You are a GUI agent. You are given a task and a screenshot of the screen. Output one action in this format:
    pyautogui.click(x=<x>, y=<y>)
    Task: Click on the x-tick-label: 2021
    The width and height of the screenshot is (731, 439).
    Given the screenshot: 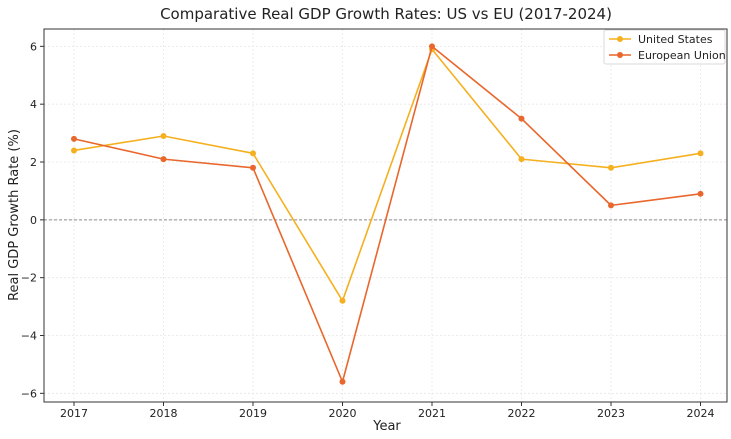 What is the action you would take?
    pyautogui.click(x=432, y=413)
    